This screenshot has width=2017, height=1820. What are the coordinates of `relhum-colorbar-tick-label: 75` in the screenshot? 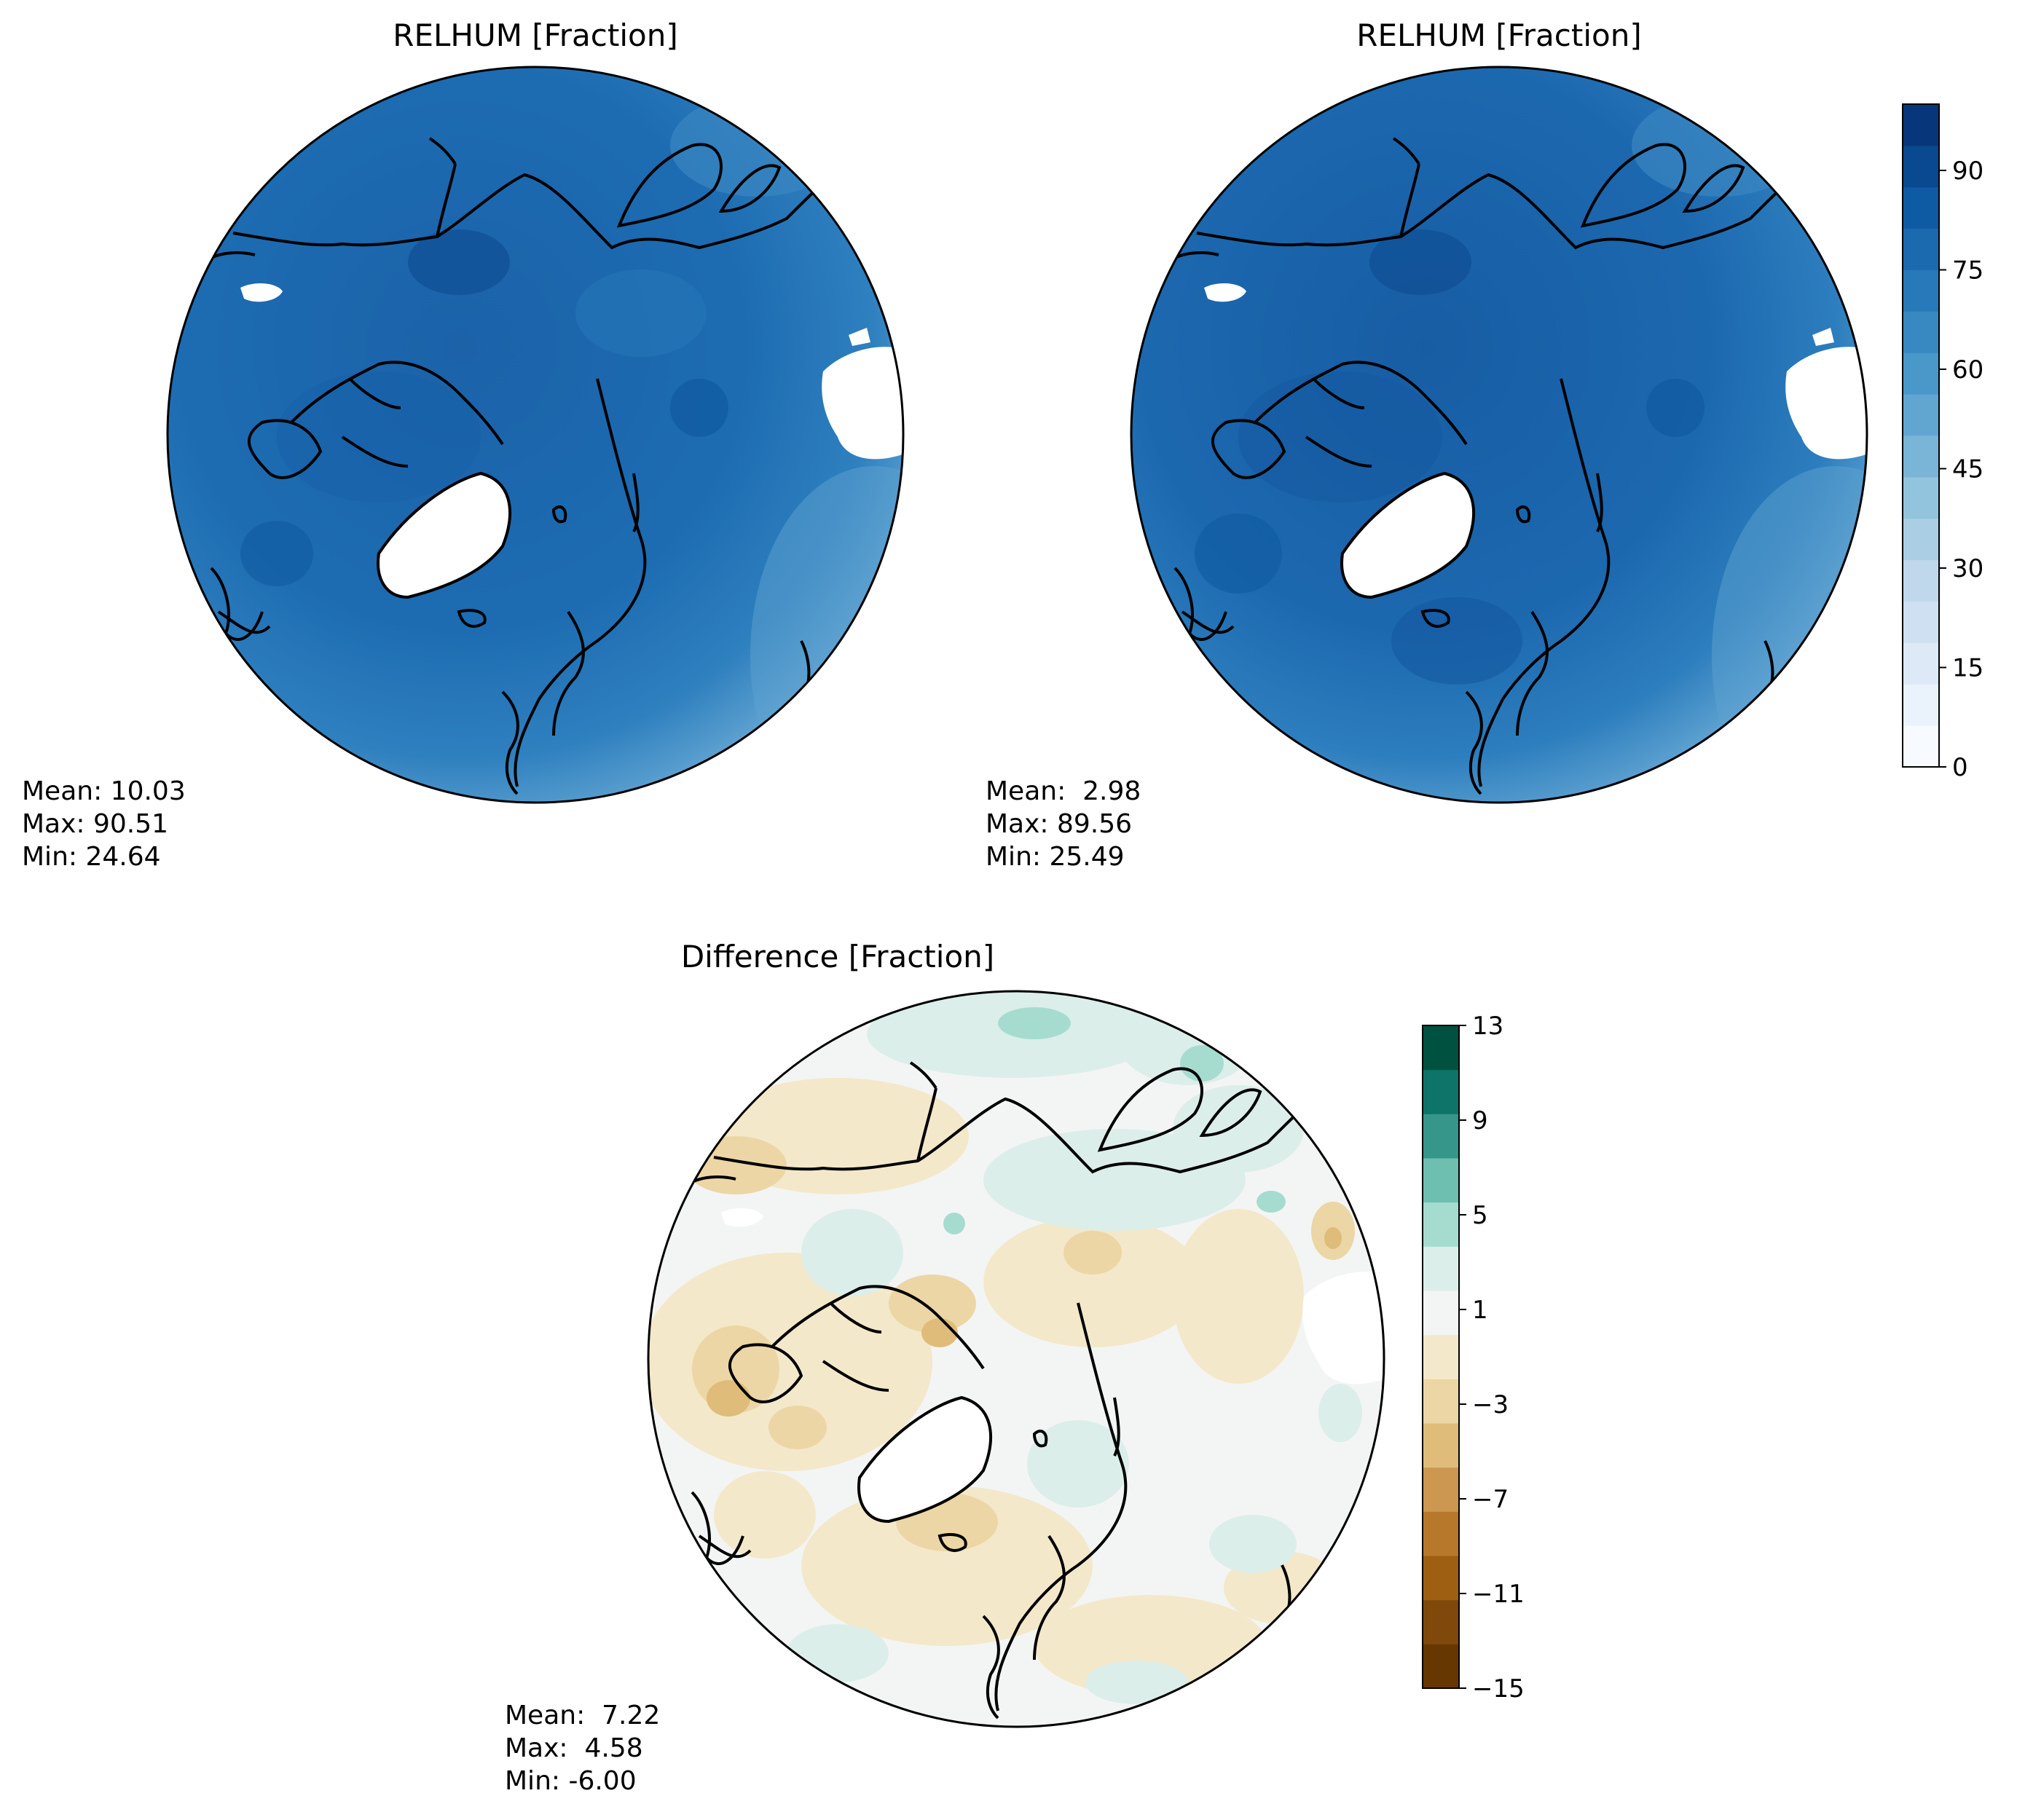 It's located at (1967, 270).